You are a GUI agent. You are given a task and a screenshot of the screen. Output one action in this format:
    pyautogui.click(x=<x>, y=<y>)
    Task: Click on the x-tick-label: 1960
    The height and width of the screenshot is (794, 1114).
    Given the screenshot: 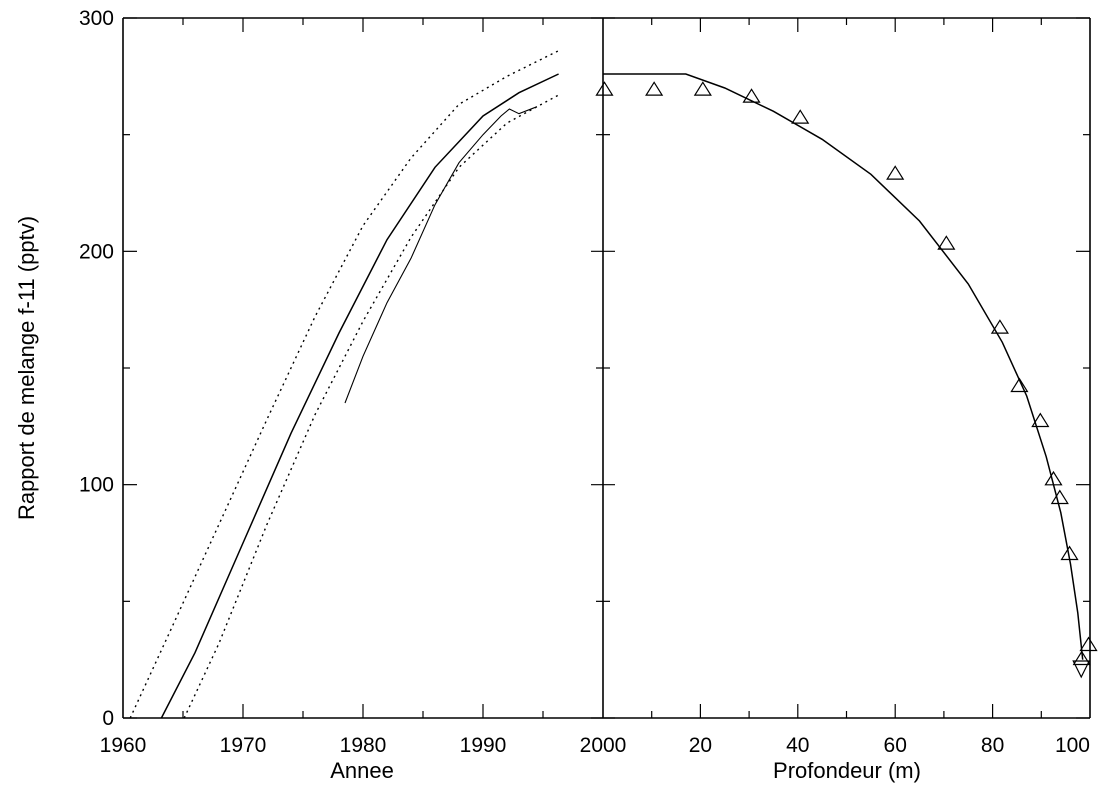 What is the action you would take?
    pyautogui.click(x=123, y=745)
    